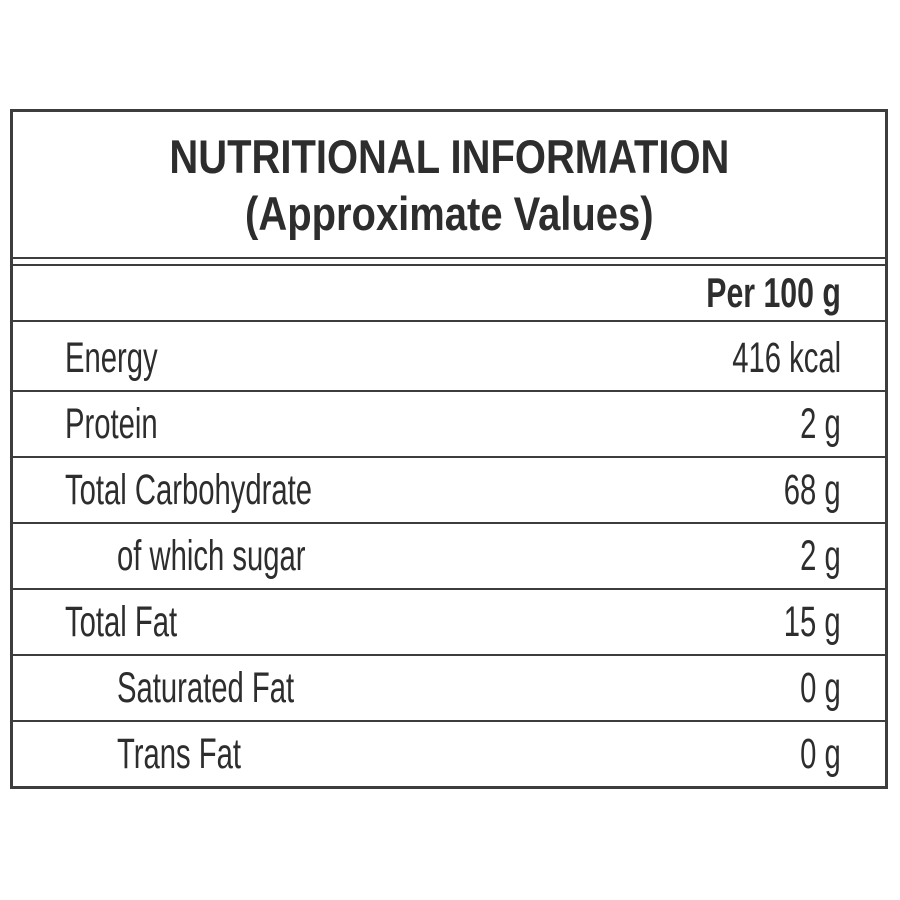 The width and height of the screenshot is (900, 900). What do you see at coordinates (449, 358) in the screenshot?
I see `table-row: Energy 416 kcal` at bounding box center [449, 358].